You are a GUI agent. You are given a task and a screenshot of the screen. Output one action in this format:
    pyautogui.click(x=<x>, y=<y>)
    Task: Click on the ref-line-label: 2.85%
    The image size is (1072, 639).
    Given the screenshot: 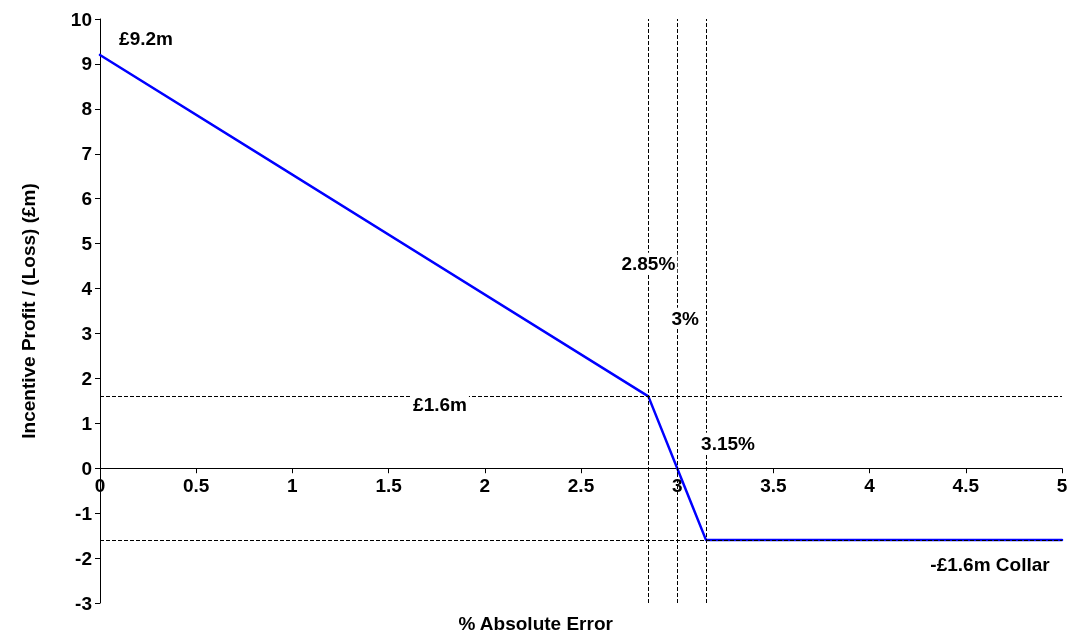 What is the action you would take?
    pyautogui.click(x=648, y=263)
    